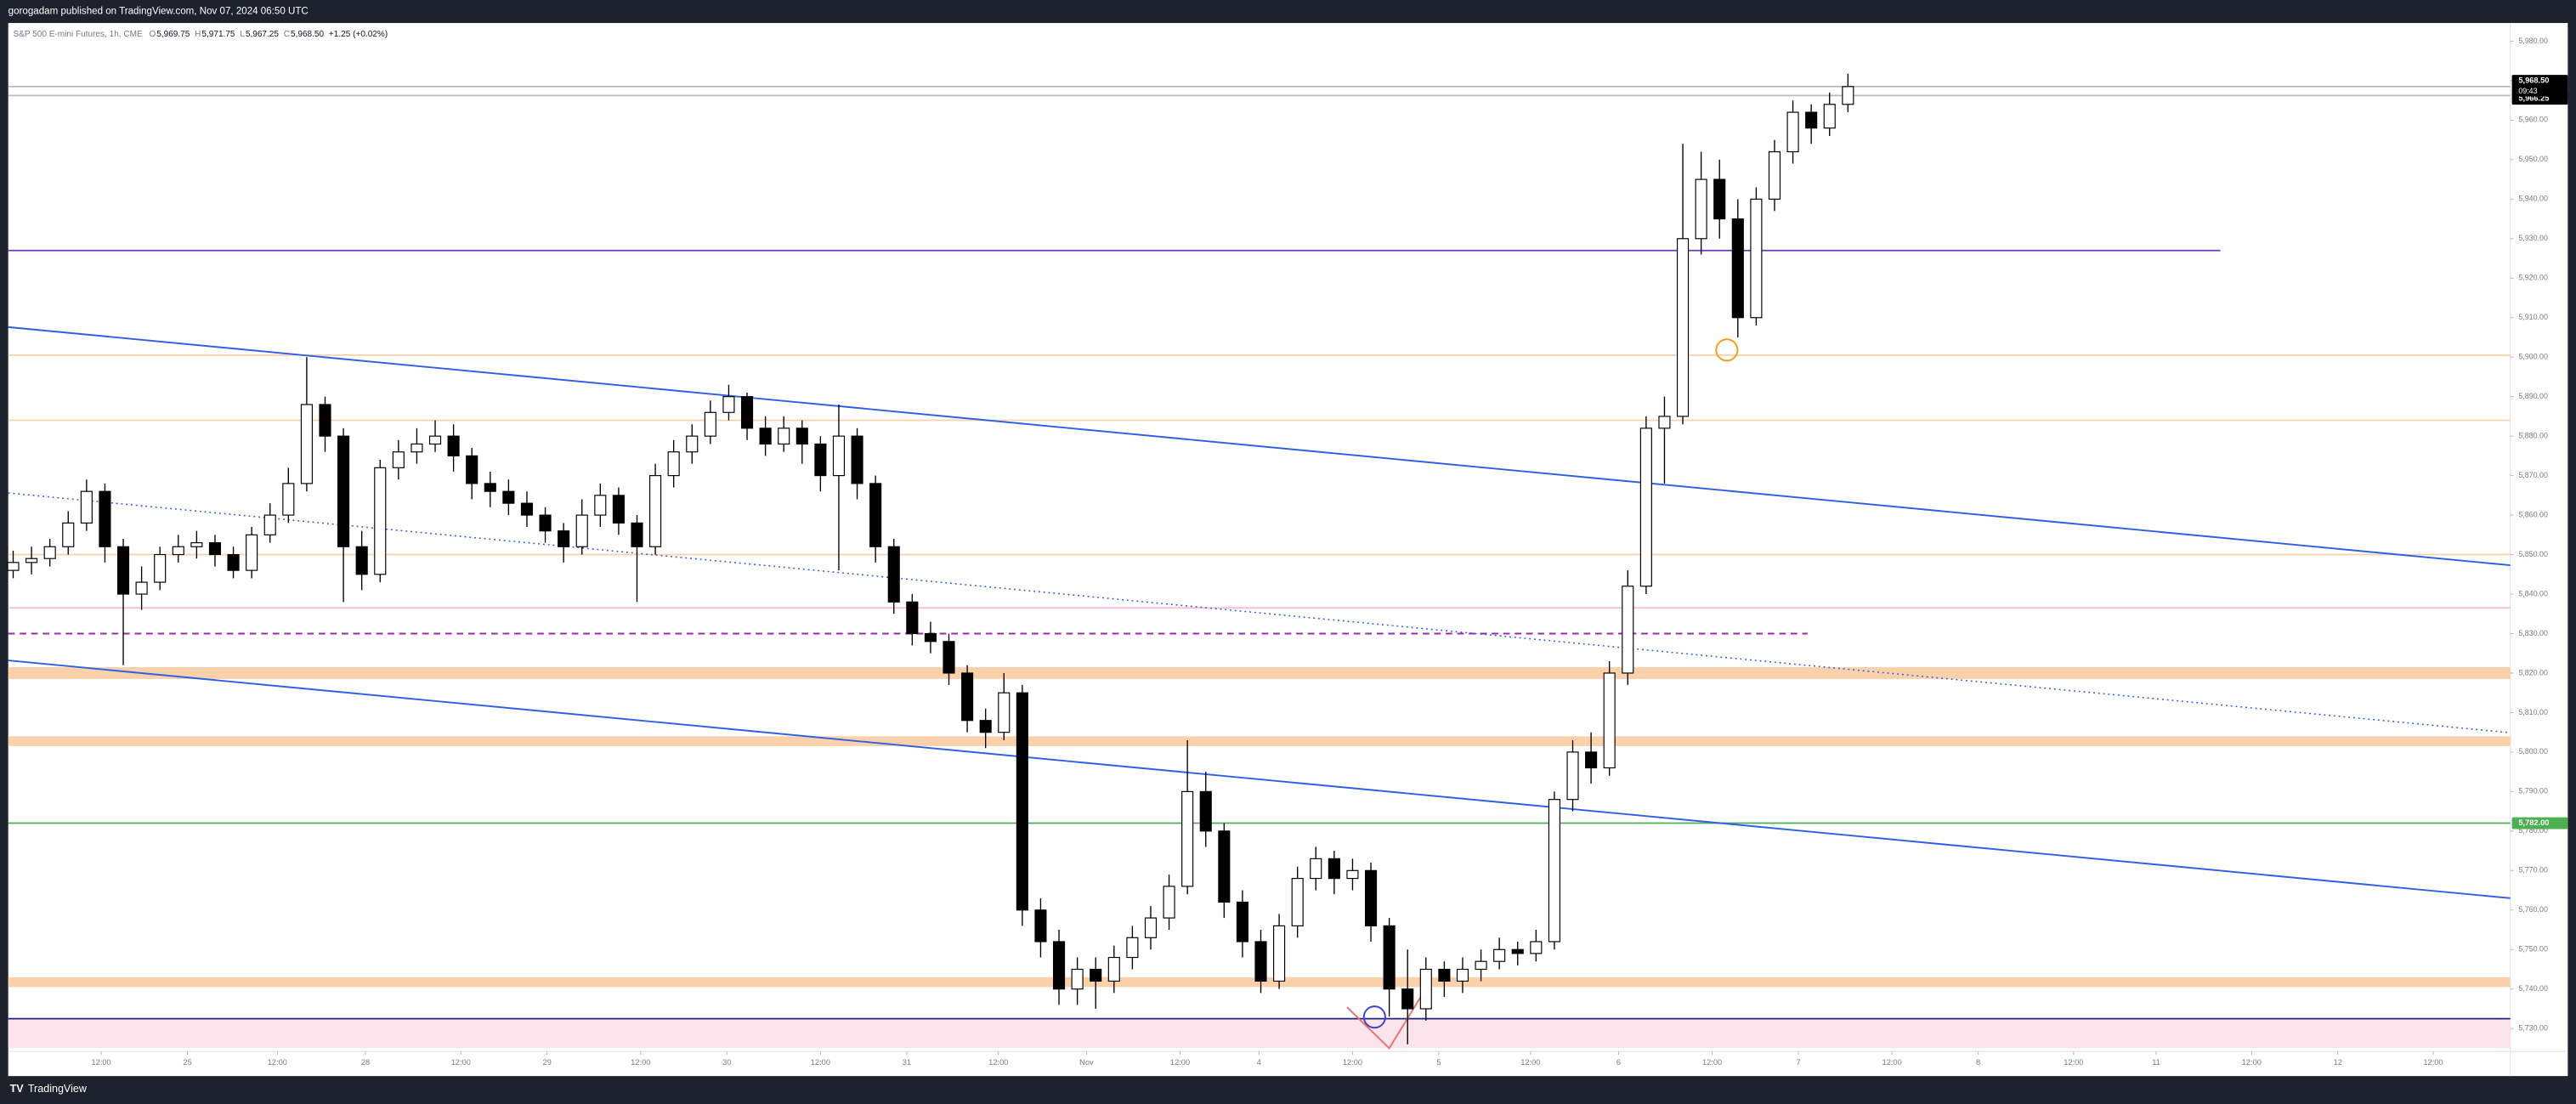 This screenshot has width=2576, height=1104. Describe the element at coordinates (2533, 822) in the screenshot. I see `price-label: 5,782.00` at that location.